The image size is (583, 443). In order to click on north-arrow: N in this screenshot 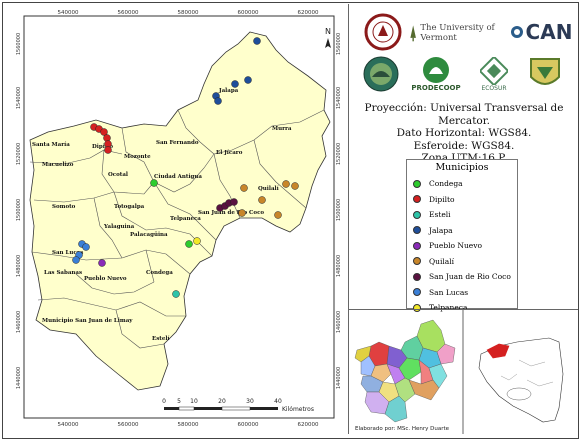, I will do `click(328, 37)`.